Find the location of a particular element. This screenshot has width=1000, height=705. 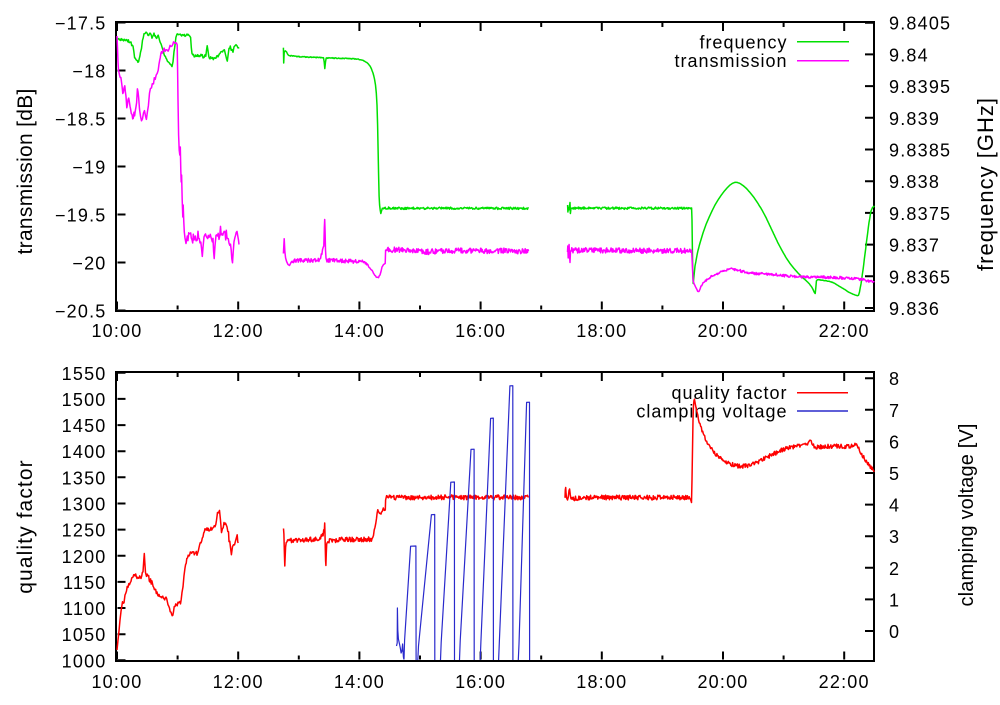

svg-text: 9.8365 is located at coordinates (920, 277).